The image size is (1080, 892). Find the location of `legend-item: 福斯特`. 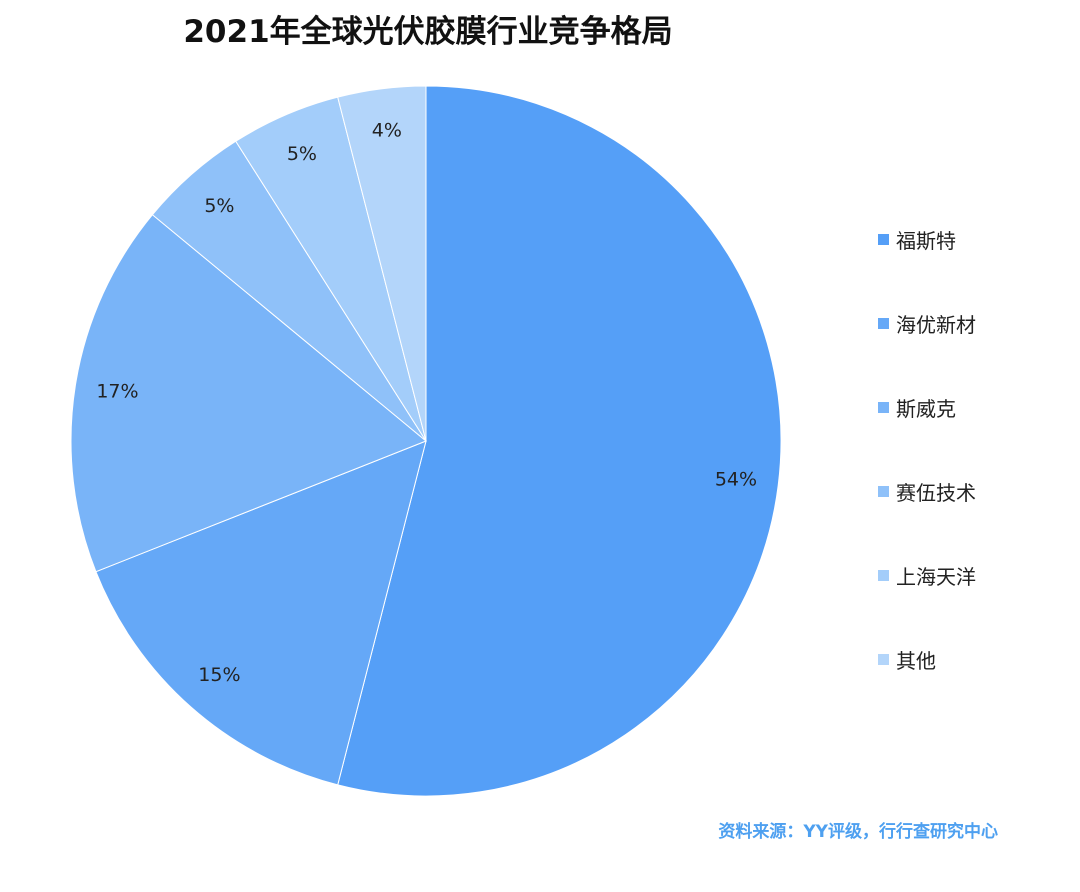

legend-item: 福斯特 is located at coordinates (917, 239).